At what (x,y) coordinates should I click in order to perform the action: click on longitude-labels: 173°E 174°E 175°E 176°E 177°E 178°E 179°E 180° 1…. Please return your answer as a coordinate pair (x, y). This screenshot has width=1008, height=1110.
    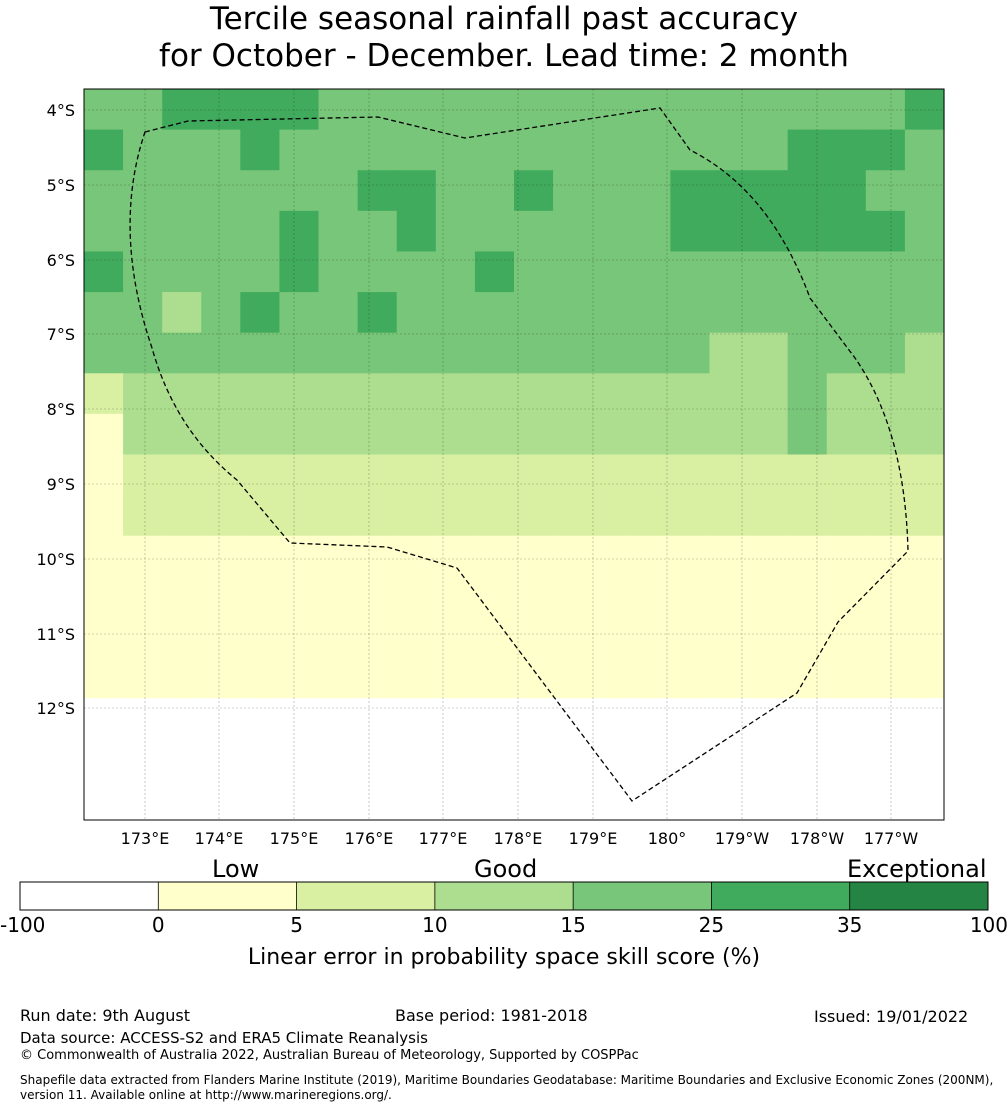
    Looking at the image, I should click on (520, 838).